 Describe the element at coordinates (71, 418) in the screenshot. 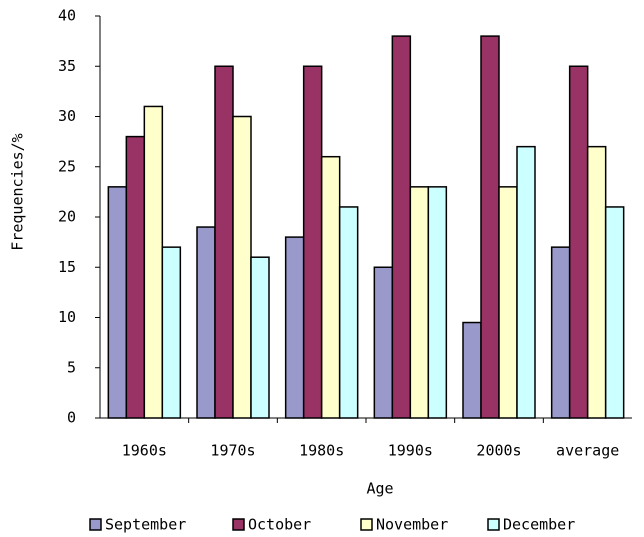

I see `y-tick-label: 0` at that location.